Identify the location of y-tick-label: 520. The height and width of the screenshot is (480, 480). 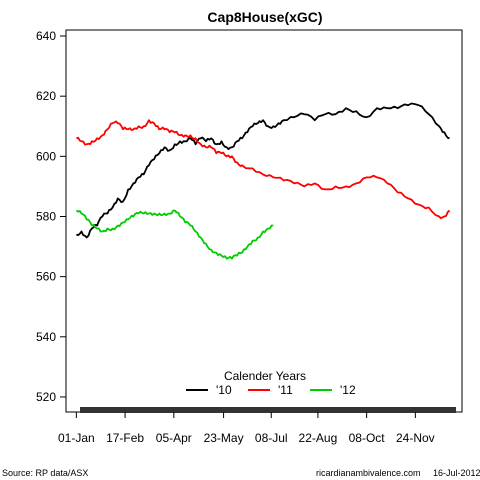
(46, 397).